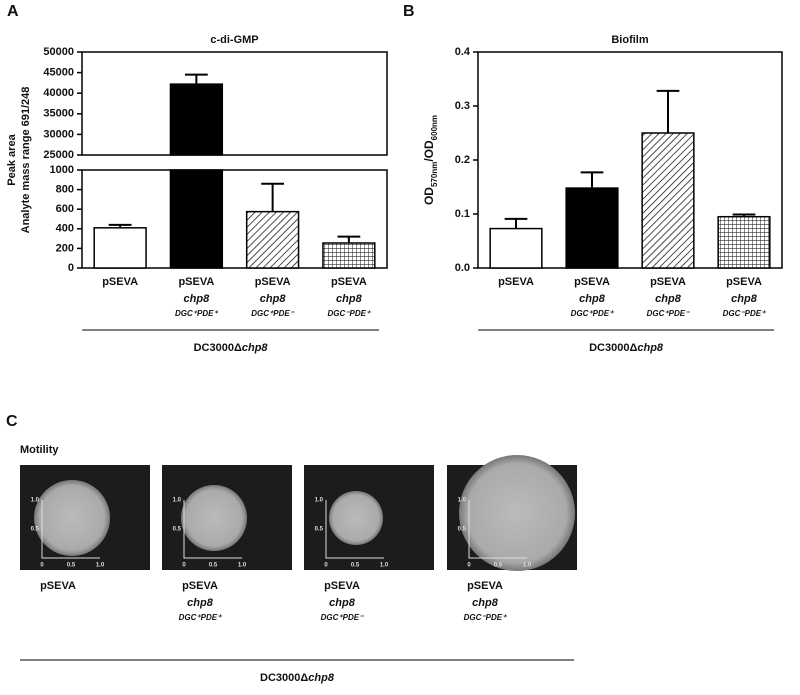 This screenshot has height=695, width=800. I want to click on y-tick-label: 400, so click(65, 229).